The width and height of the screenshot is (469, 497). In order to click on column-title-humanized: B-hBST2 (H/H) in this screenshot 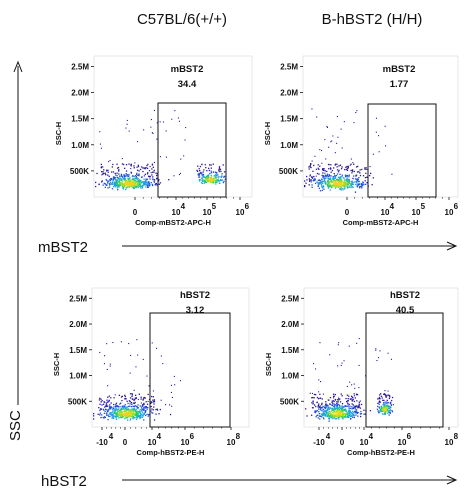, I will do `click(372, 19)`.